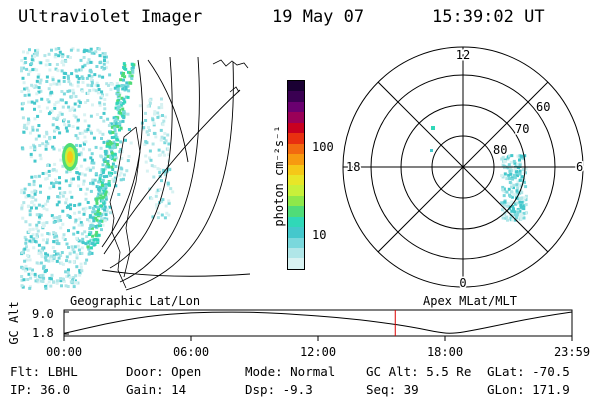 The width and height of the screenshot is (600, 400). Describe the element at coordinates (462, 283) in the screenshot. I see `mlt-label-0: 0` at that location.